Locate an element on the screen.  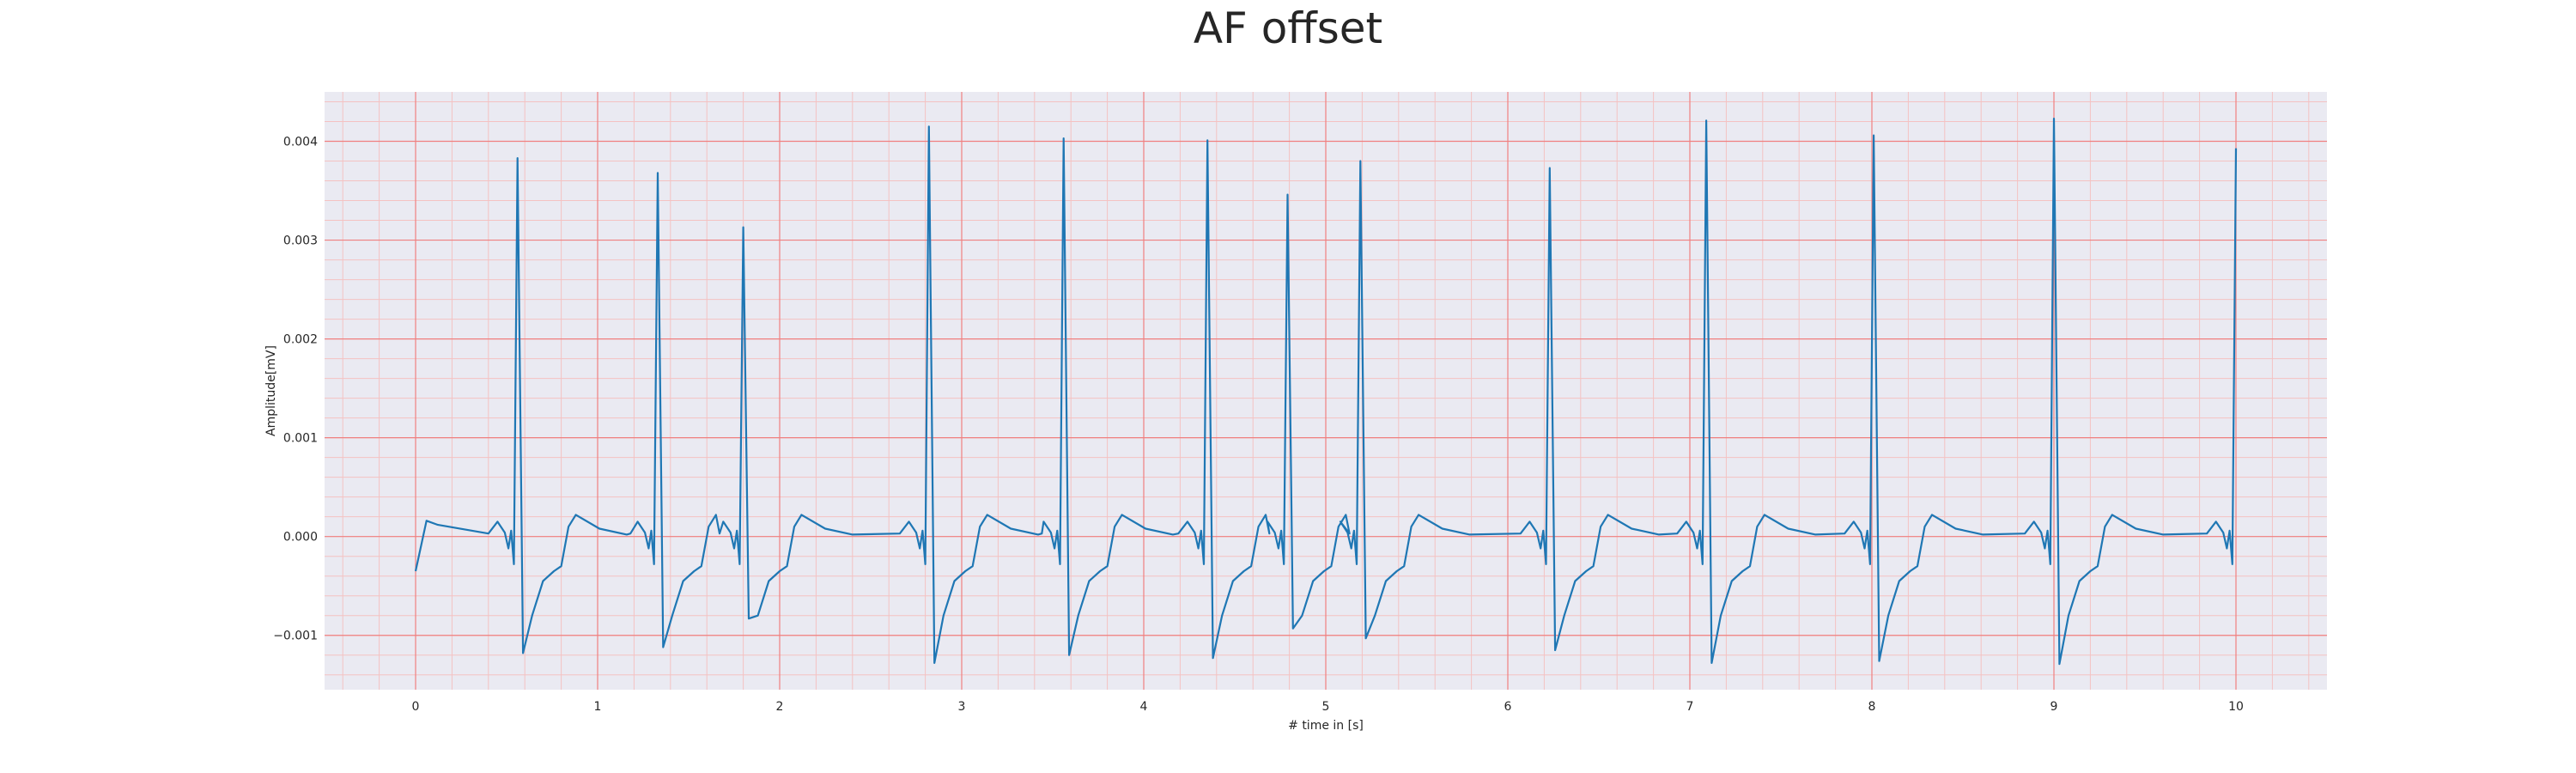
y-tick-label: 0.000 is located at coordinates (301, 538).